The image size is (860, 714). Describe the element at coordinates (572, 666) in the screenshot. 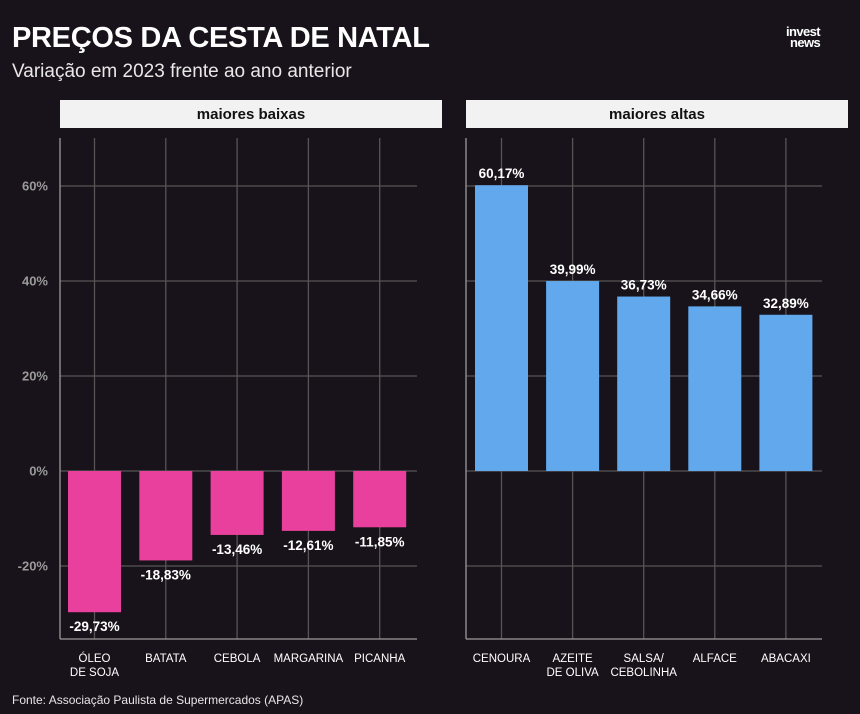

I see `x-tick-label-altas-1: AZEITE DE OLIVA` at that location.